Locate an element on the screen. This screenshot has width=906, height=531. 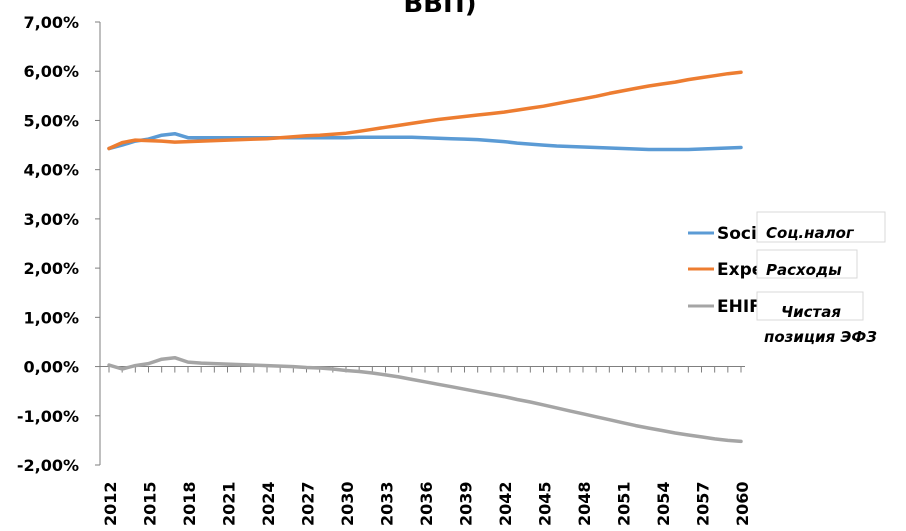
x-tick-label: 2036 is located at coordinates (426, 503).